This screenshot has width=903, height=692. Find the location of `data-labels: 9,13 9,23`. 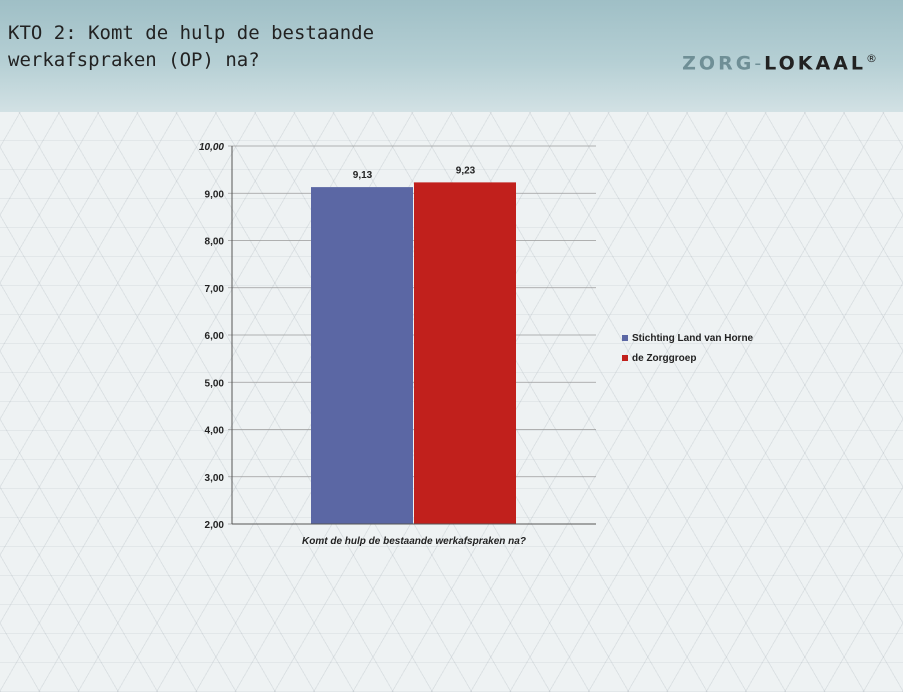

data-labels: 9,13 9,23 is located at coordinates (414, 173).